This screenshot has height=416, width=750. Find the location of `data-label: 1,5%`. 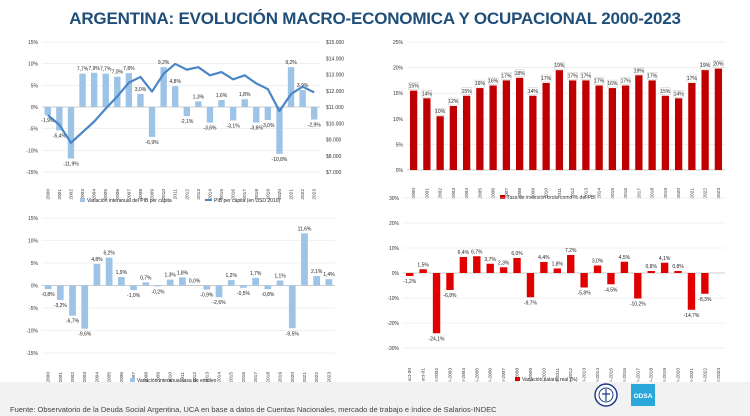

data-label: 1,5% is located at coordinates (423, 265).